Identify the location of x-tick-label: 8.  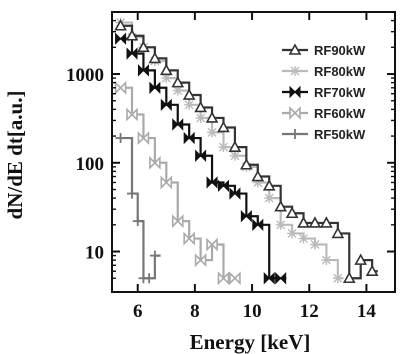
(195, 311).